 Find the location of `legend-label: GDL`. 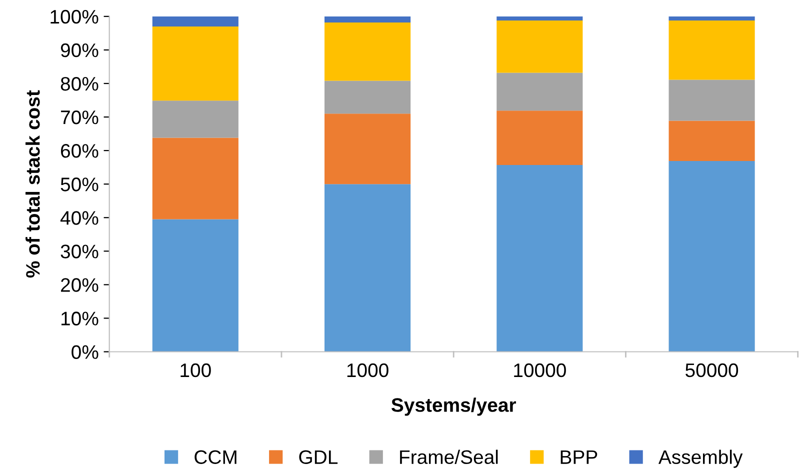

legend-label: GDL is located at coordinates (318, 457).